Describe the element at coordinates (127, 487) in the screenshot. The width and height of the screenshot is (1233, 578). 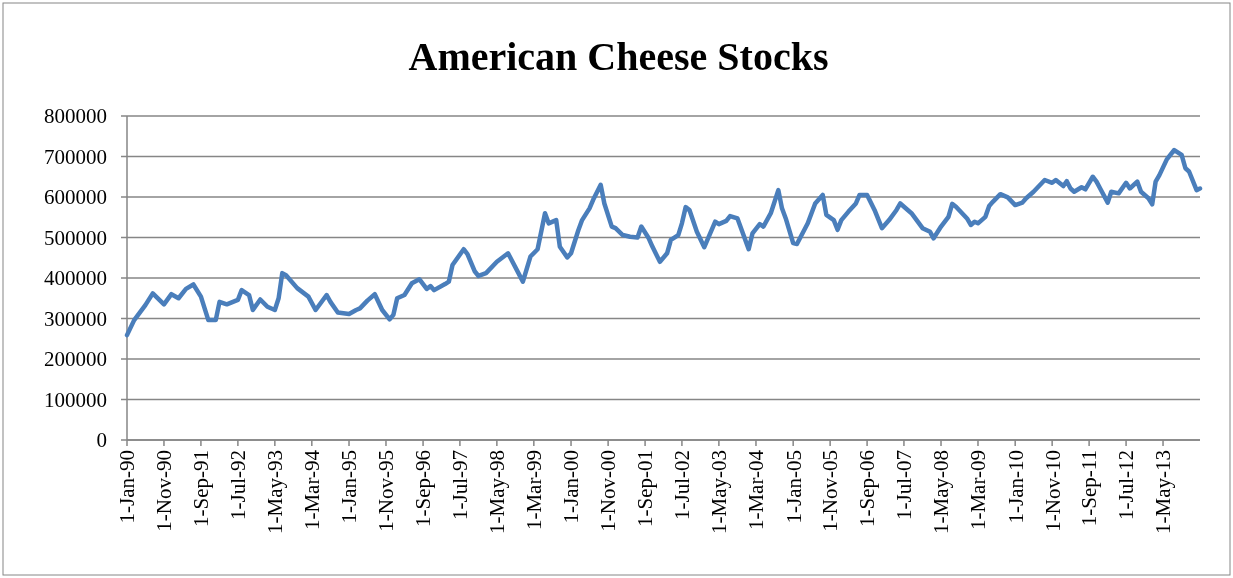
I see `x-tick-label: 1-Jan-90` at that location.